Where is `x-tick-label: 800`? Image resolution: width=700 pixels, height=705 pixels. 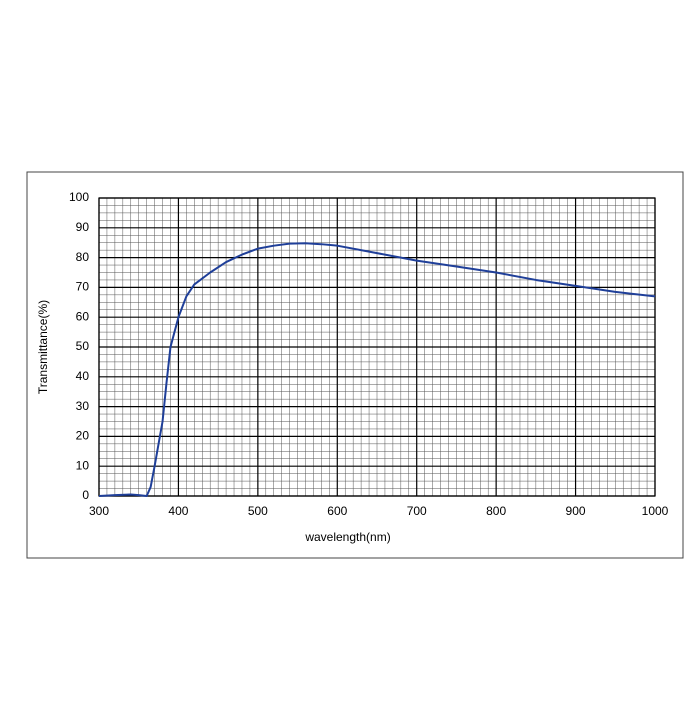 x-tick-label: 800 is located at coordinates (496, 511).